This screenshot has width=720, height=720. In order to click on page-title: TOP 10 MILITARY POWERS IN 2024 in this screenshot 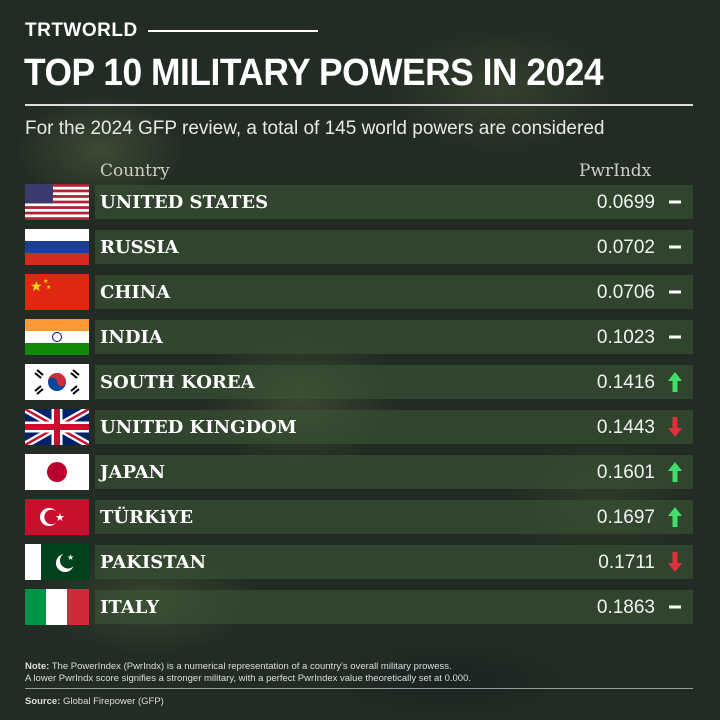, I will do `click(314, 73)`.